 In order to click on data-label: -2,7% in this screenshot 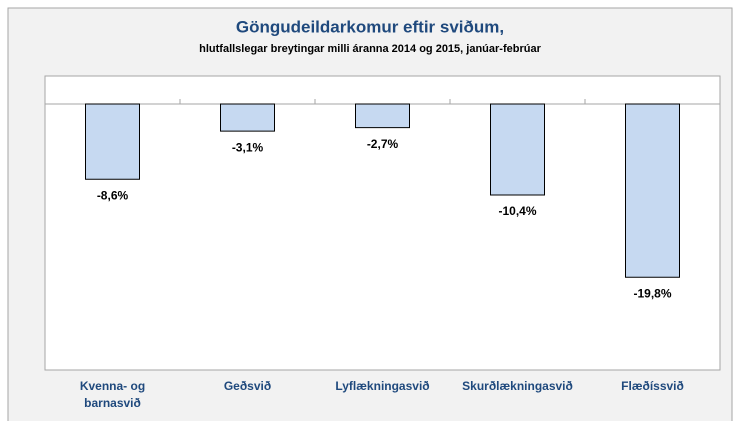, I will do `click(383, 144)`.